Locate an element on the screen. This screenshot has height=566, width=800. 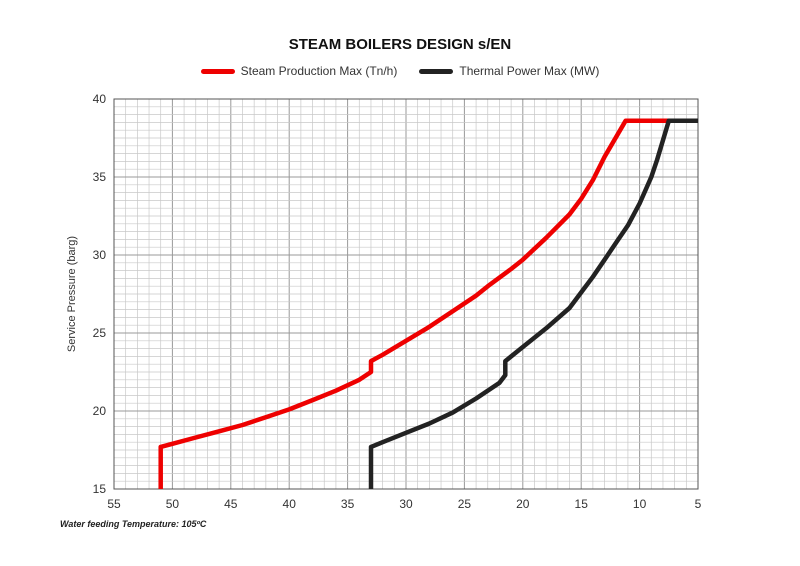
x-tick-label: 25 is located at coordinates (465, 504).